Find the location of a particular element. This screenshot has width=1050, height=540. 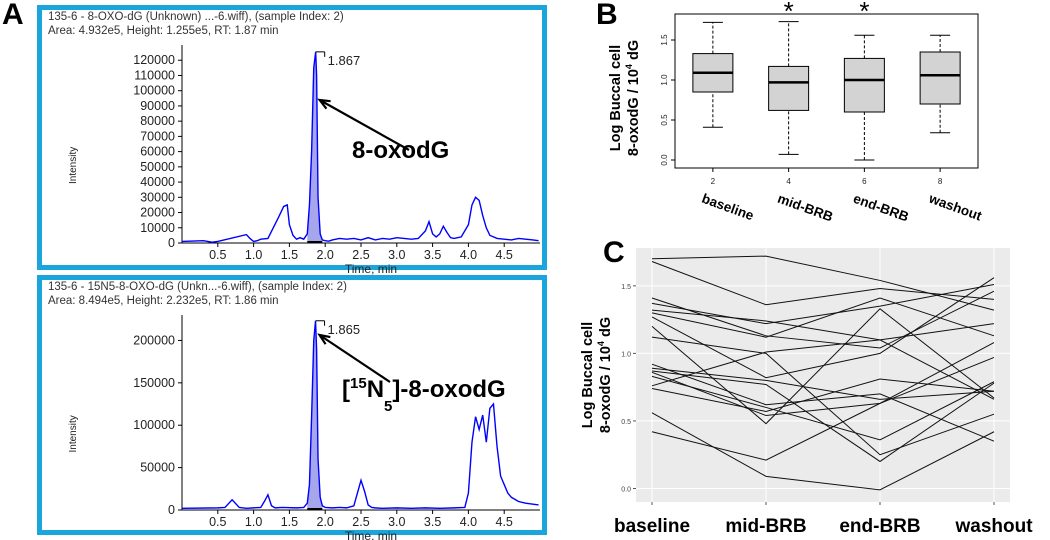

x-tick-label: 0.5 is located at coordinates (217, 255).